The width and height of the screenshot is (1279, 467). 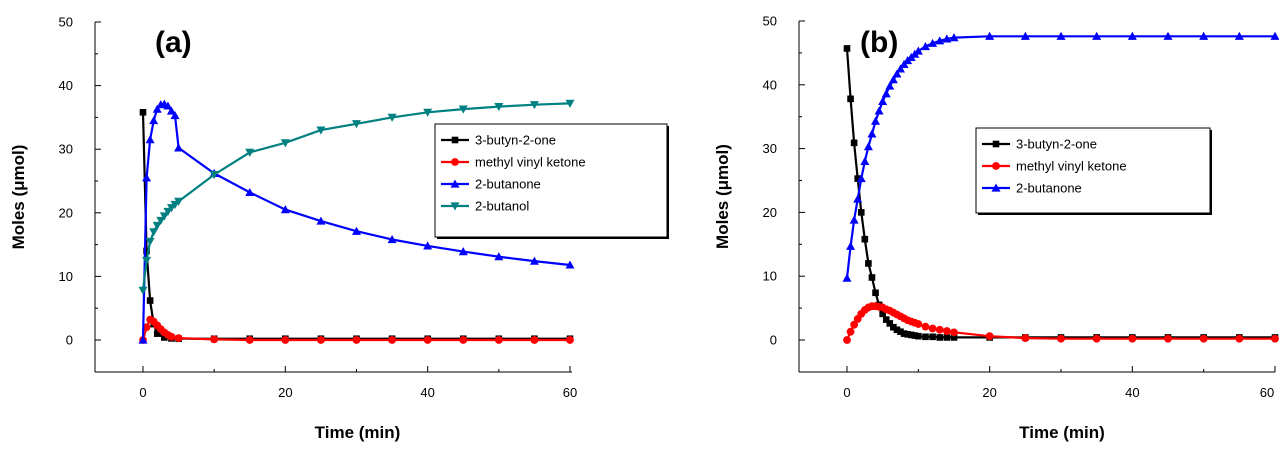 I want to click on x-axis-title: Time (min), so click(x=1062, y=432).